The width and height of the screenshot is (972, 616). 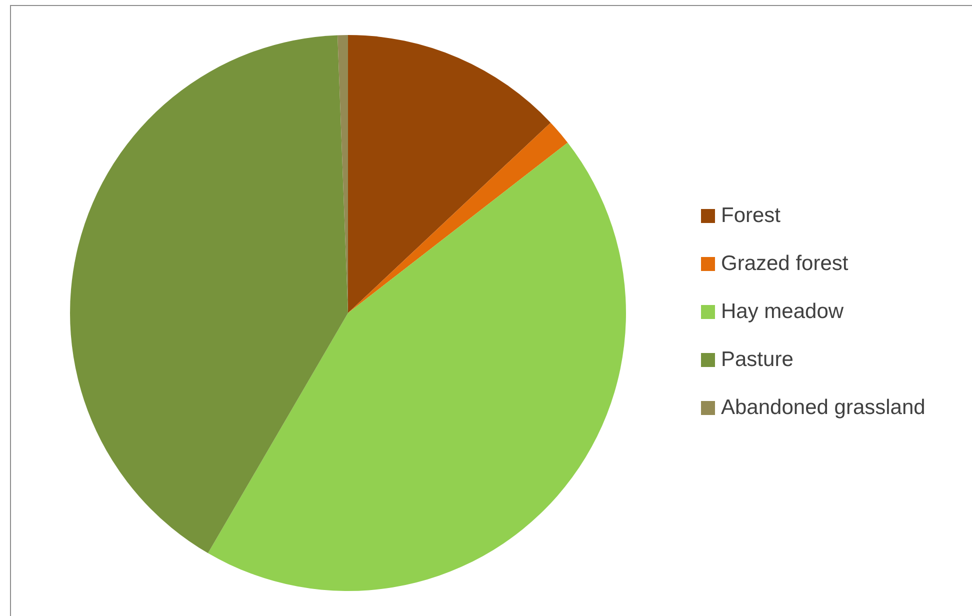 What do you see at coordinates (782, 311) in the screenshot?
I see `legend-label: Hay meadow` at bounding box center [782, 311].